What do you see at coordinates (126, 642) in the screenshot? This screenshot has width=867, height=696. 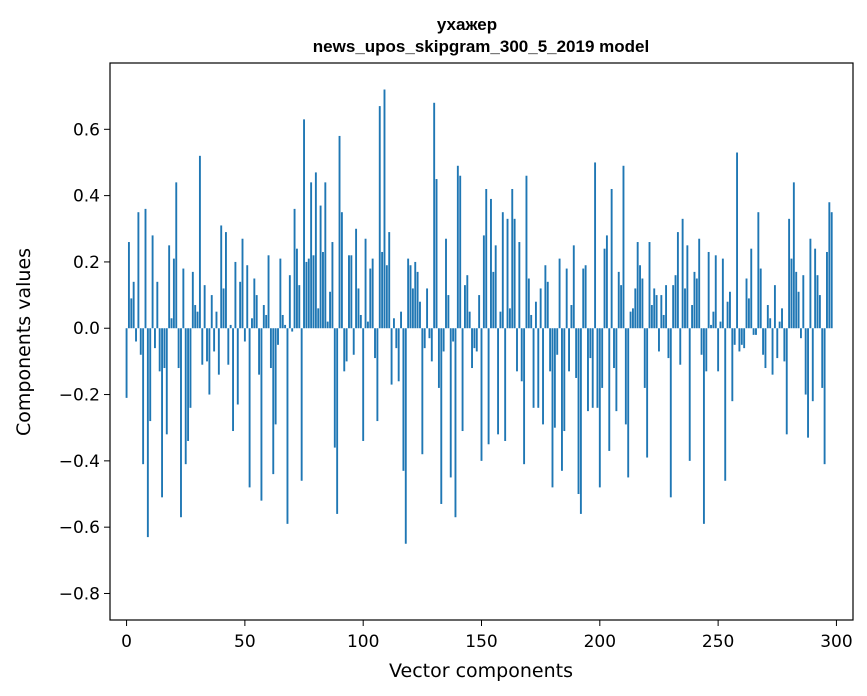 I see `x-tick-label: 0` at bounding box center [126, 642].